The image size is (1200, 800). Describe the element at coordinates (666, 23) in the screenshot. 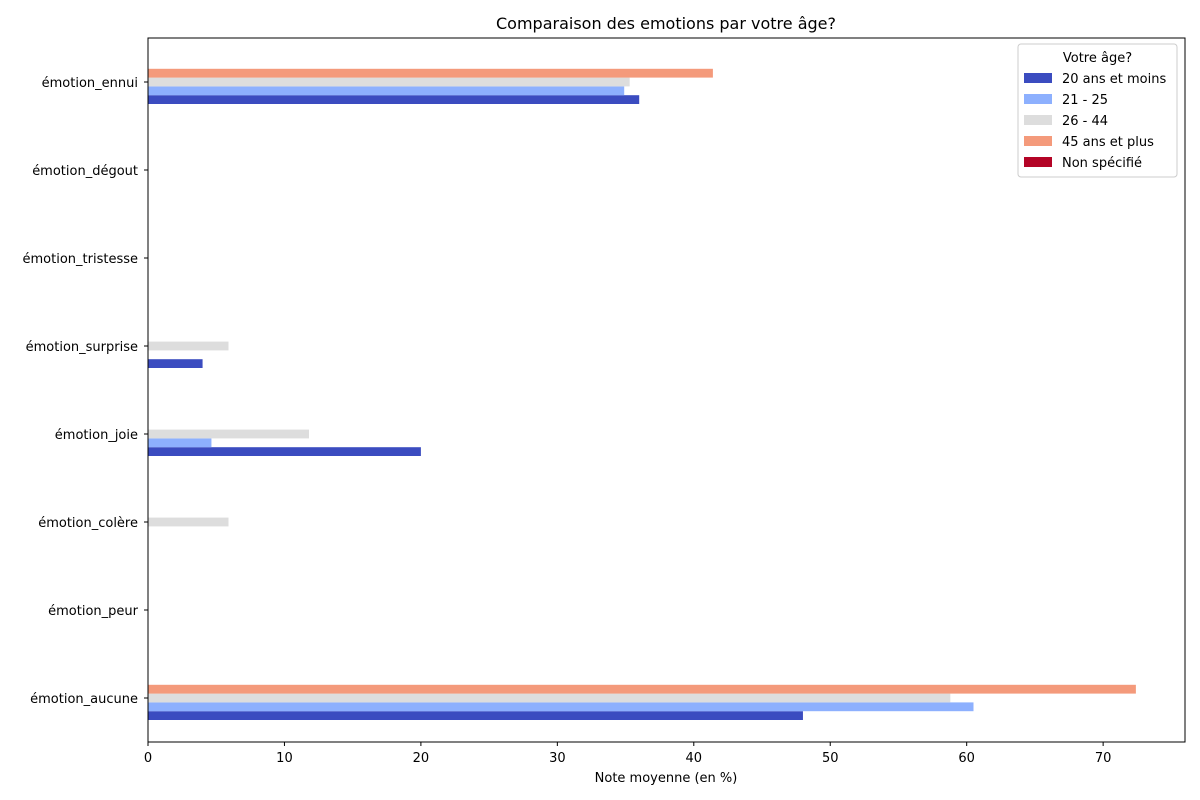

I see `chart-title: Comparaison des emotions par votre âge?` at that location.